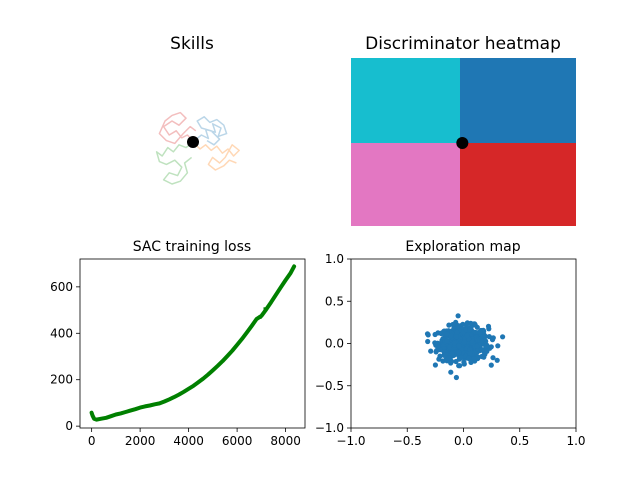  Describe the element at coordinates (463, 44) in the screenshot. I see `heatmap-title: Discriminator heatmap` at that location.